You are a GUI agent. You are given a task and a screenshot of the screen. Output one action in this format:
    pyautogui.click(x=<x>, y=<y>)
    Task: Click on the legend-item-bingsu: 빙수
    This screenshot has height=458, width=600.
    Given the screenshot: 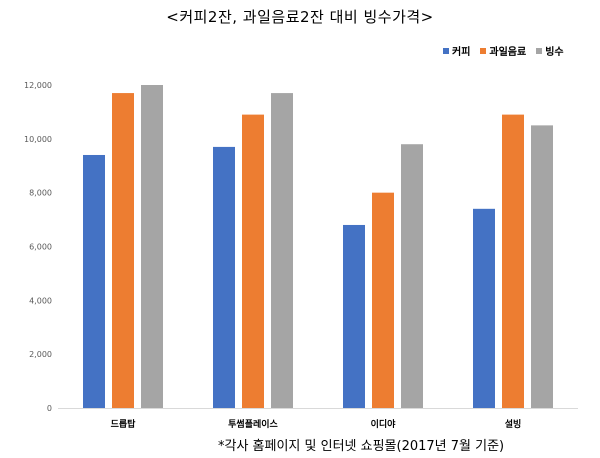 What is the action you would take?
    pyautogui.click(x=550, y=50)
    